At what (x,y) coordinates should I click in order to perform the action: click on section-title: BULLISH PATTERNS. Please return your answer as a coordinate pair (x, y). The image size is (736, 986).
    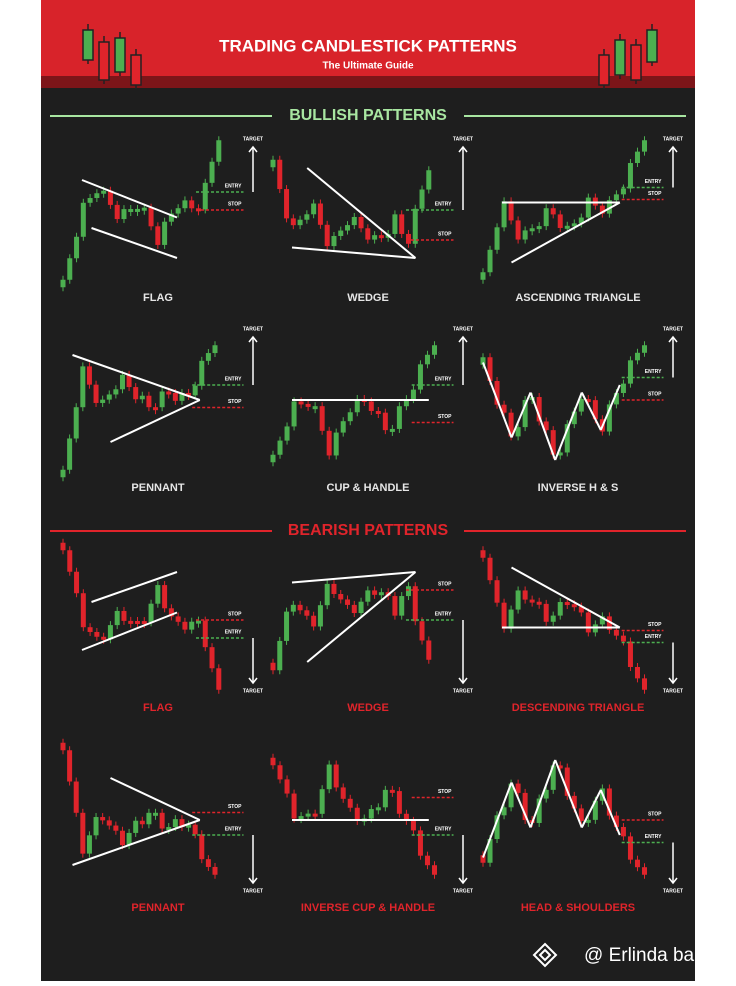
    Looking at the image, I should click on (368, 115).